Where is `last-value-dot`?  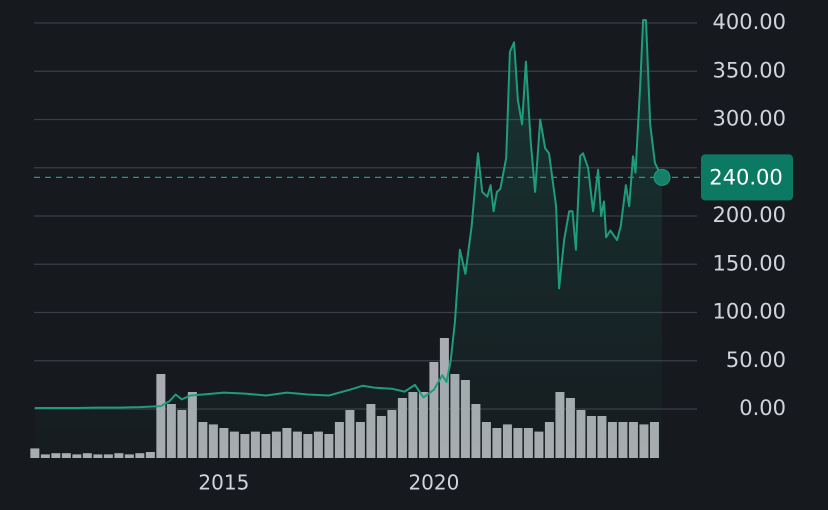 last-value-dot is located at coordinates (662, 177).